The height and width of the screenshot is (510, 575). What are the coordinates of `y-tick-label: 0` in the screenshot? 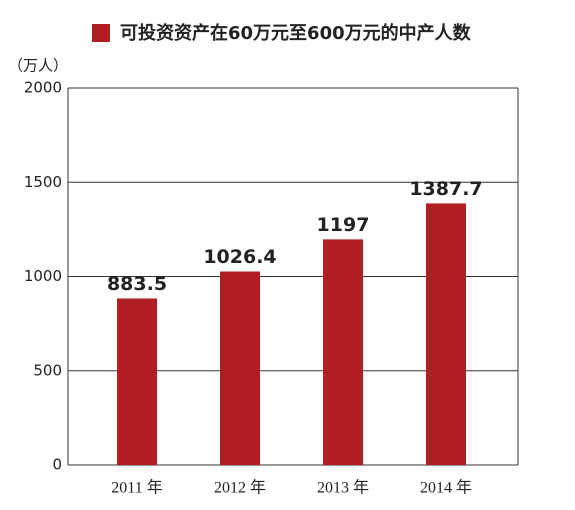 It's located at (57, 465).